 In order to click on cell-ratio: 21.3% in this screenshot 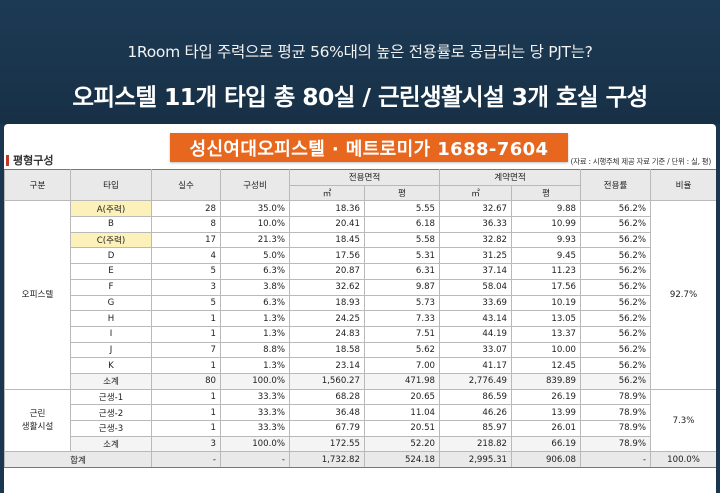, I will do `click(255, 240)`.